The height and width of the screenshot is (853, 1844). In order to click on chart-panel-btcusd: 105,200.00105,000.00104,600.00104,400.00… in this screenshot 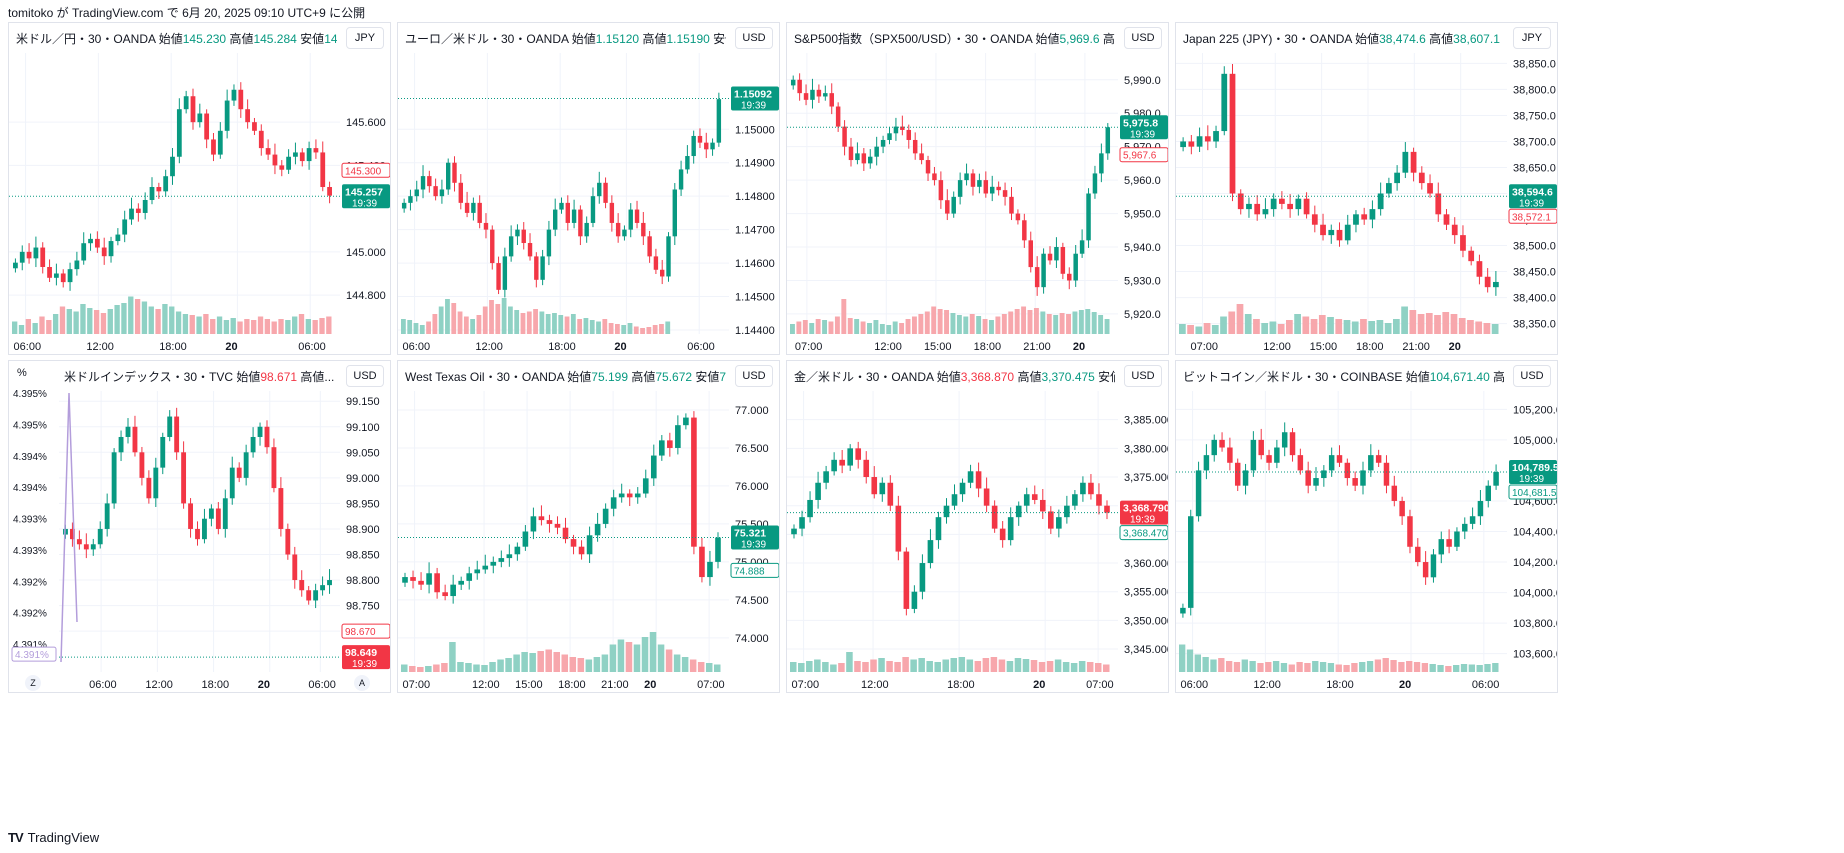, I will do `click(1366, 526)`.